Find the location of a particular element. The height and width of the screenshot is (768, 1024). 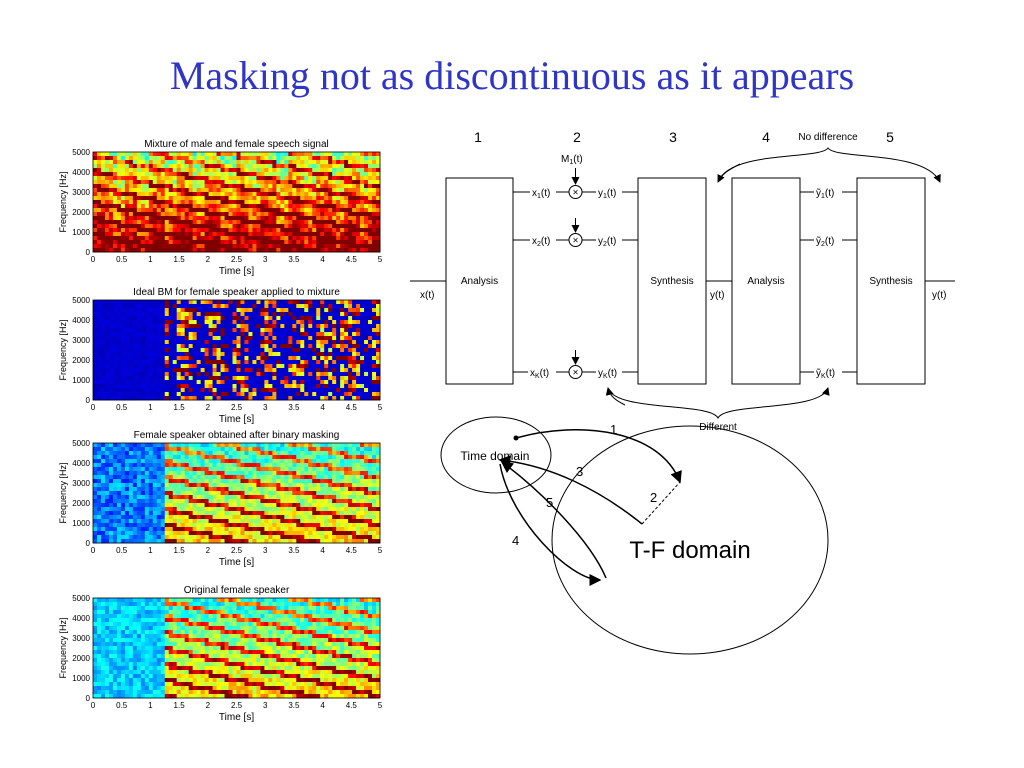

stage-number-5: 5 is located at coordinates (890, 137).